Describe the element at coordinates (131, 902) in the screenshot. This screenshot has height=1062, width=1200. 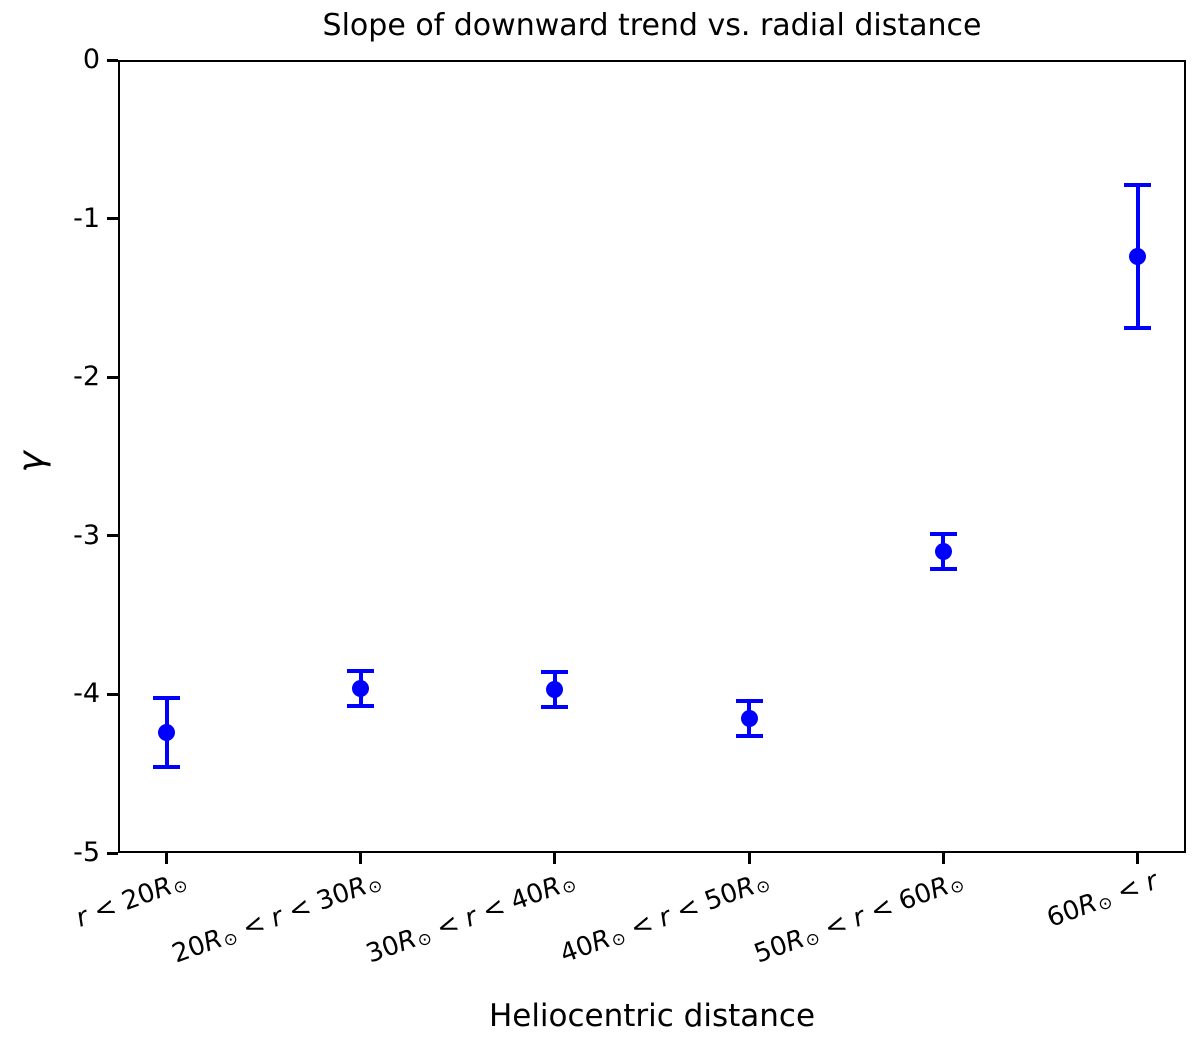
I see `x-tick-label: r < 20R⊙` at that location.